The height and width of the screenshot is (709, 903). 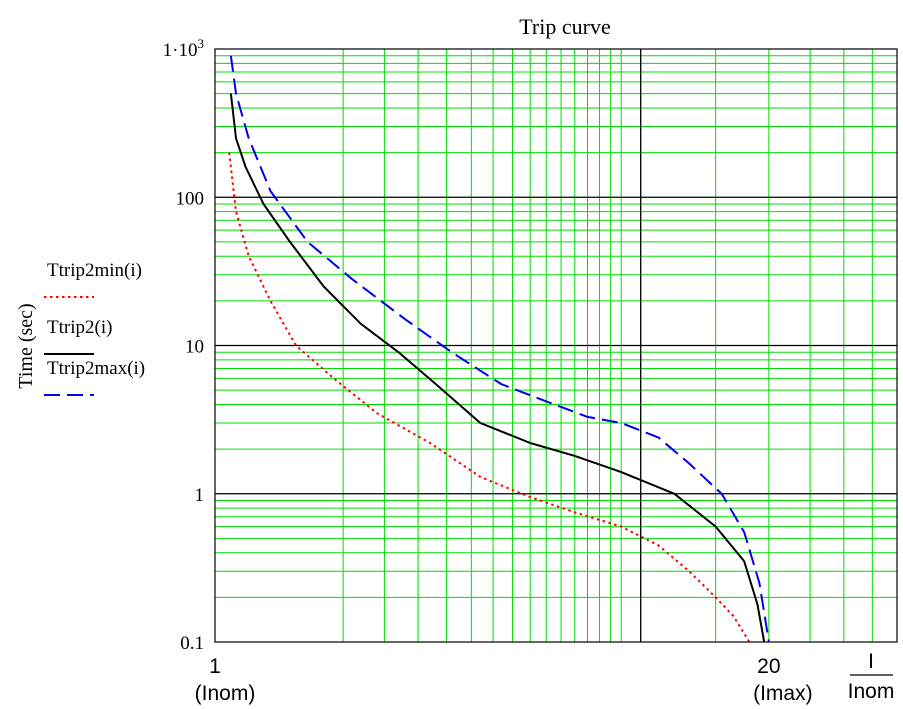 What do you see at coordinates (26, 345) in the screenshot?
I see `y-axis-label: Time (sec)` at bounding box center [26, 345].